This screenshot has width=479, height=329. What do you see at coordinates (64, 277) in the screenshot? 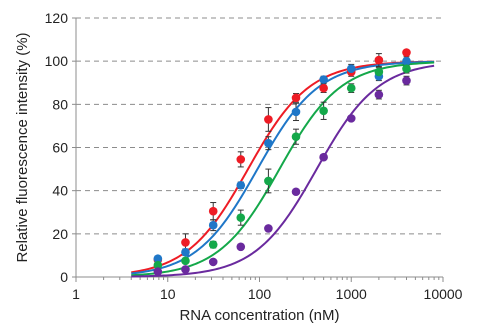
I see `y-tick-label: 0` at bounding box center [64, 277].